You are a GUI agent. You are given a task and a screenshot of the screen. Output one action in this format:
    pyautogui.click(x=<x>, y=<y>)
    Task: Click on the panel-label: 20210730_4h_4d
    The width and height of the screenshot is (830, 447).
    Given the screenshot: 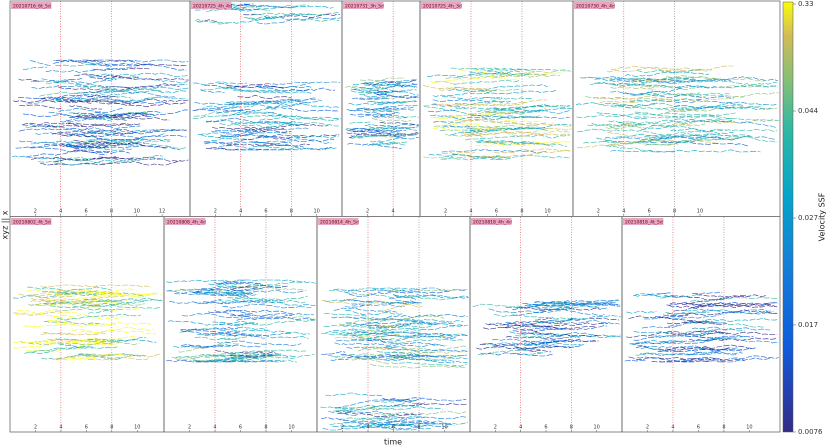 What is the action you would take?
    pyautogui.click(x=595, y=6)
    